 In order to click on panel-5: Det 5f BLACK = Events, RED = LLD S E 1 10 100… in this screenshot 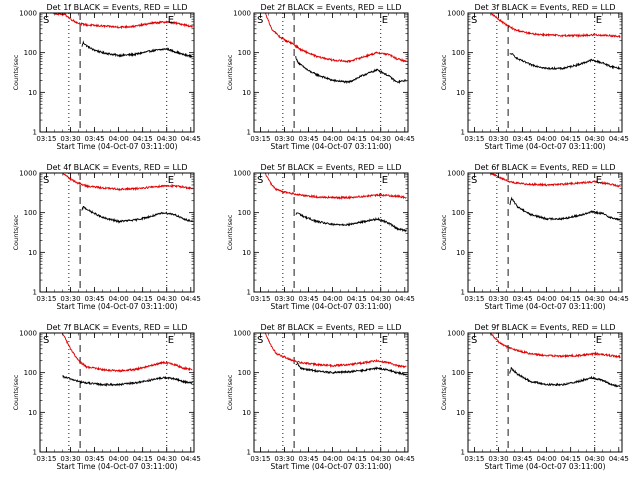, I will do `click(320, 237)`.